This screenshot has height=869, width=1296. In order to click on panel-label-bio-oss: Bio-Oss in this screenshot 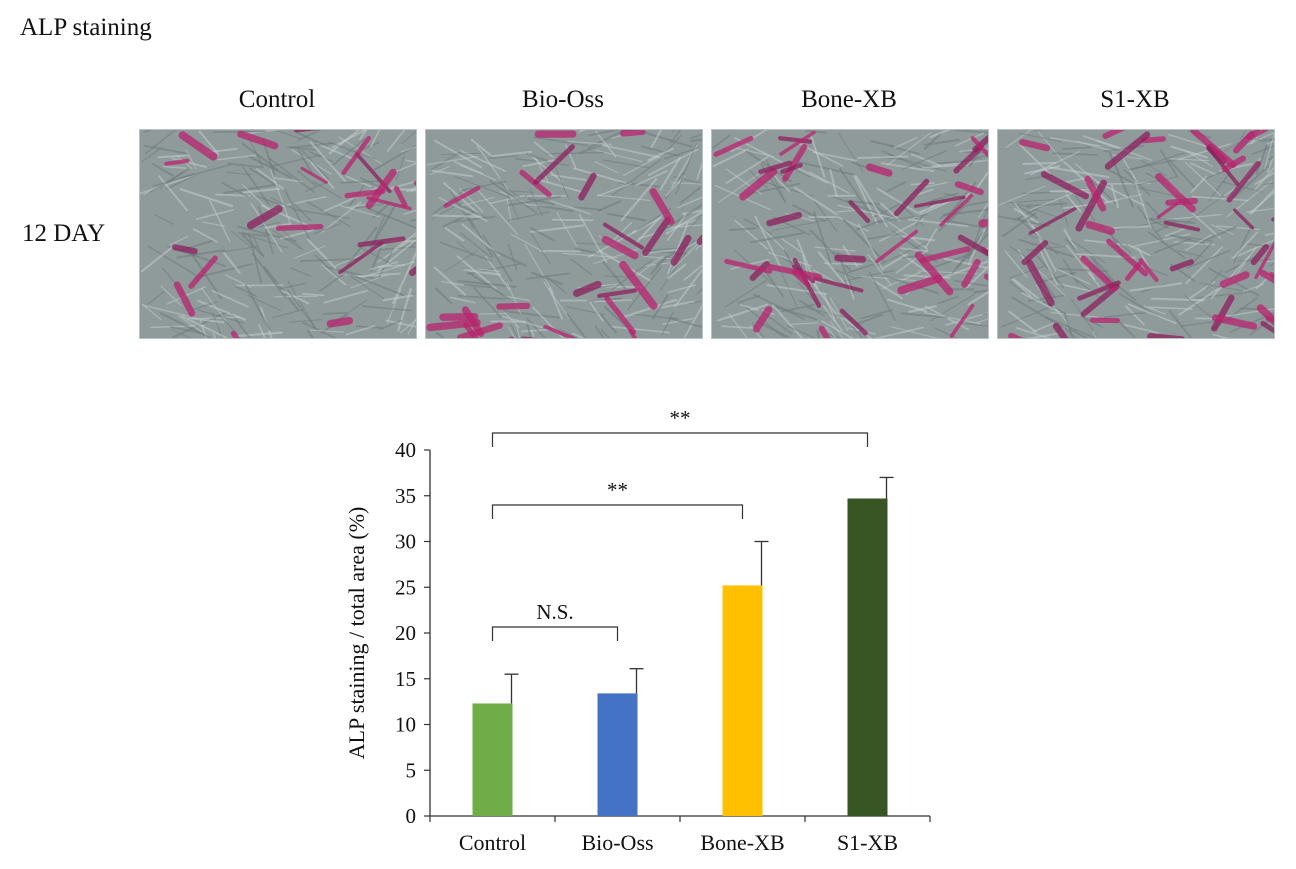, I will do `click(563, 99)`.